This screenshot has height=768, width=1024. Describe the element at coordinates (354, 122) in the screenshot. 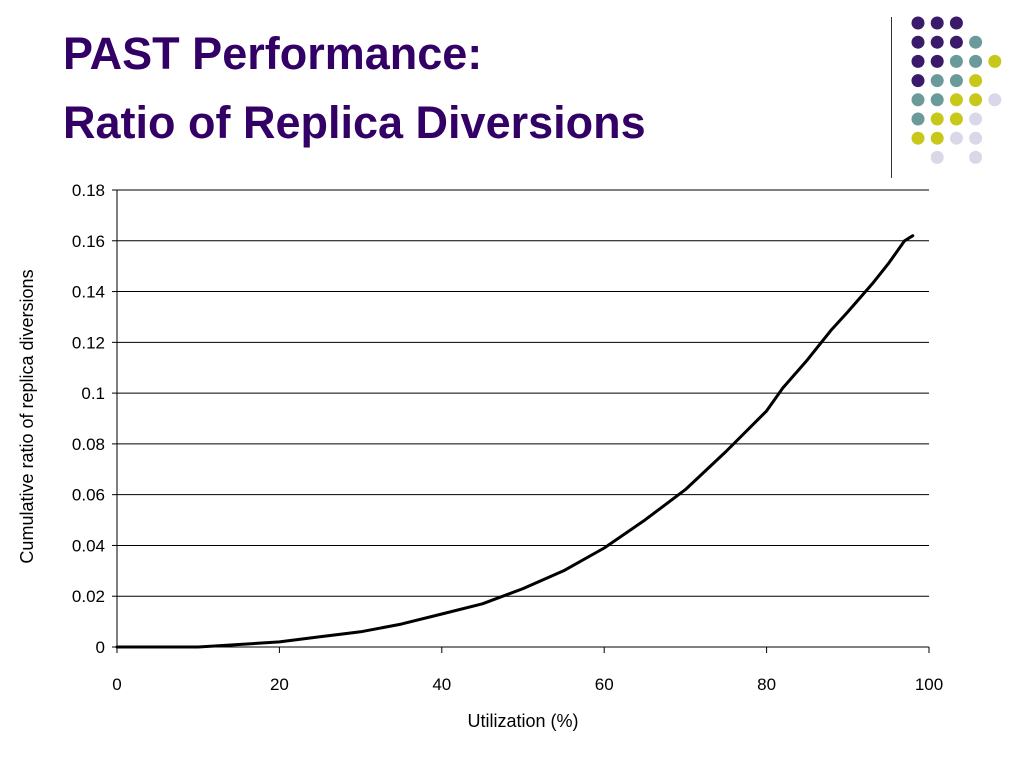

I see `slide-title-line-2: Ratio of Replica Diversions` at that location.